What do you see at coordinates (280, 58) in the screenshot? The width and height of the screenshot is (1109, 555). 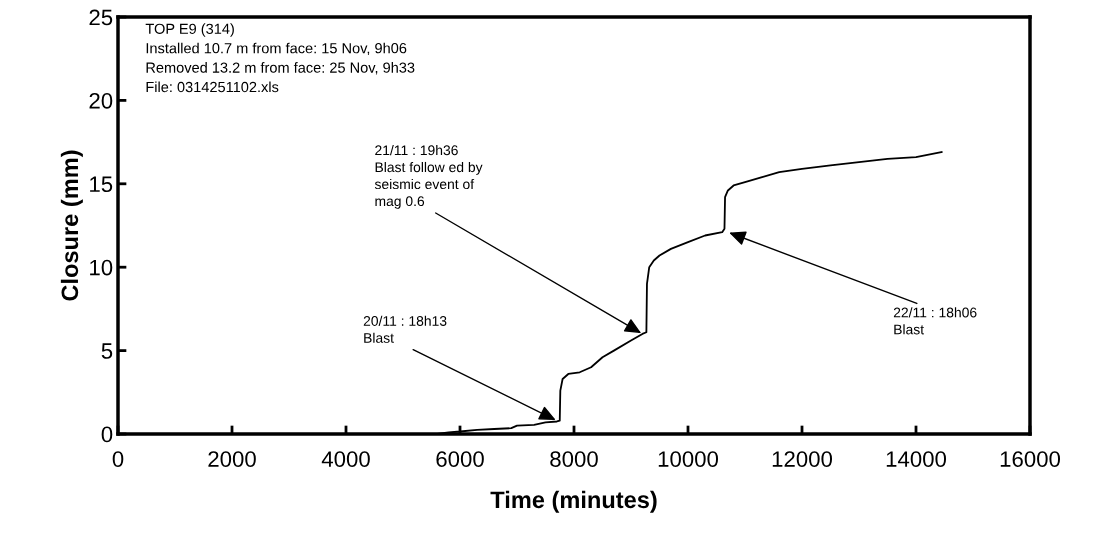 I see `annotation: TOP E9 (314) Installed 10.7 m from face: 15 Nov, 9h06 Removed 13.2 m from face: 25 Nov, 9h33 File: 0314251102.xls` at bounding box center [280, 58].